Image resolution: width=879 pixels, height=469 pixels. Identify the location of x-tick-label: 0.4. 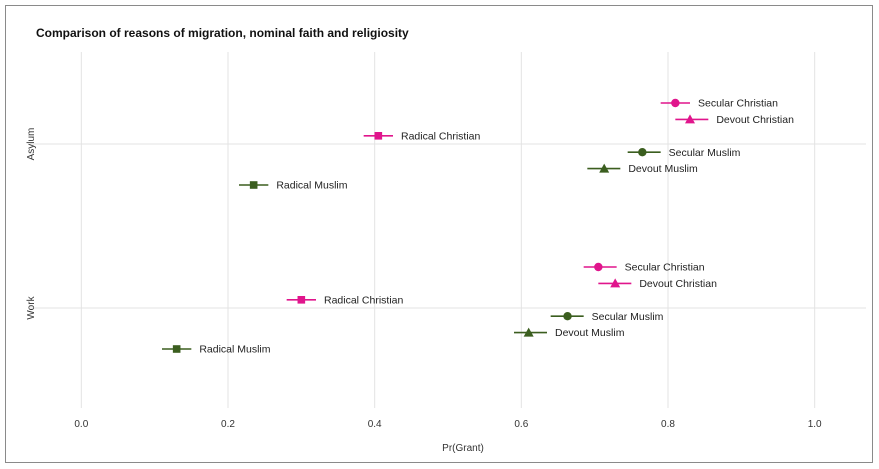
(375, 424).